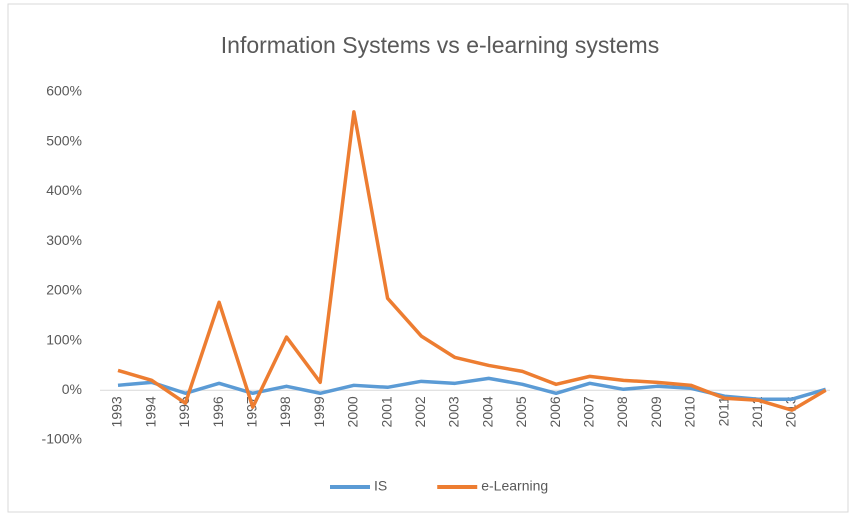 This screenshot has width=856, height=516. Describe the element at coordinates (64, 190) in the screenshot. I see `y-tick-label: 400%` at that location.